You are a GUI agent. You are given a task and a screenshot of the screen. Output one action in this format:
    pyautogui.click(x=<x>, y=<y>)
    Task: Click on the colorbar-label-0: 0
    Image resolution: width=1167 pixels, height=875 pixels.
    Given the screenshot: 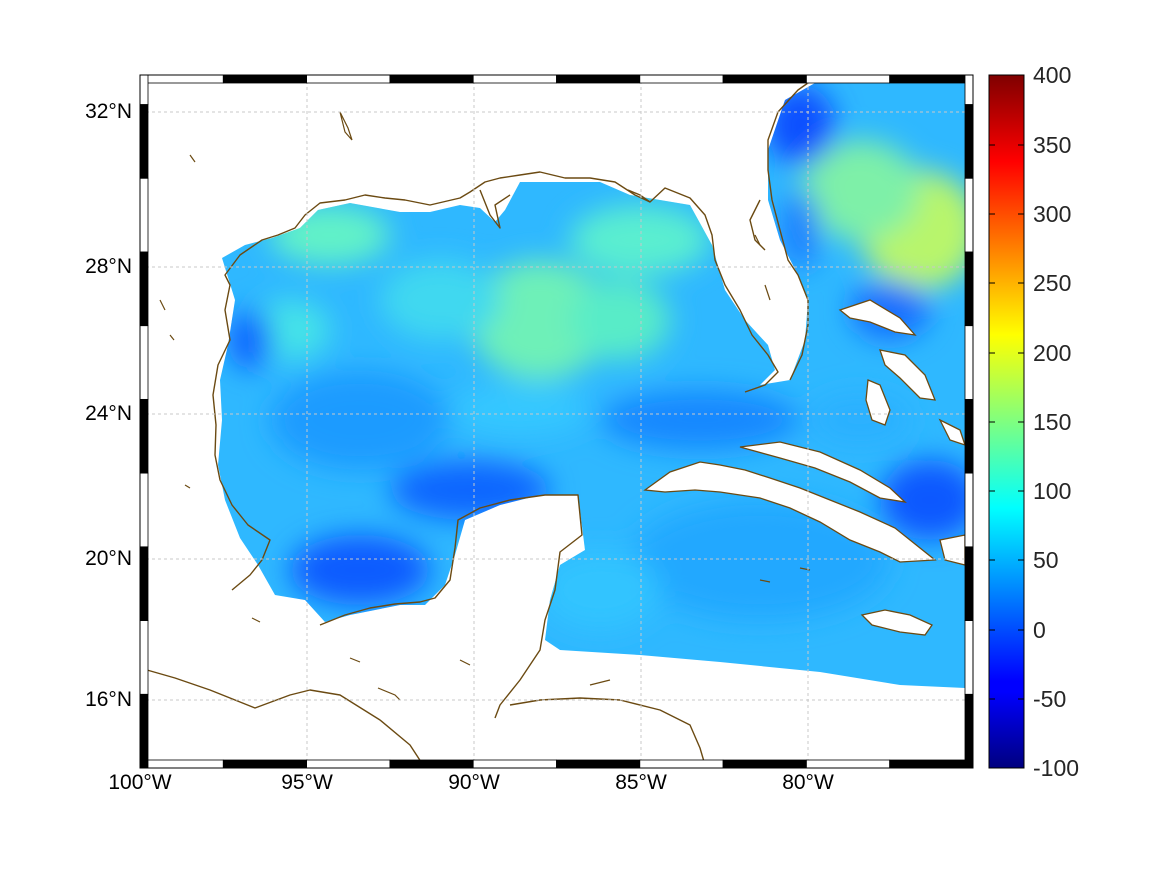 What is the action you would take?
    pyautogui.click(x=1039, y=630)
    